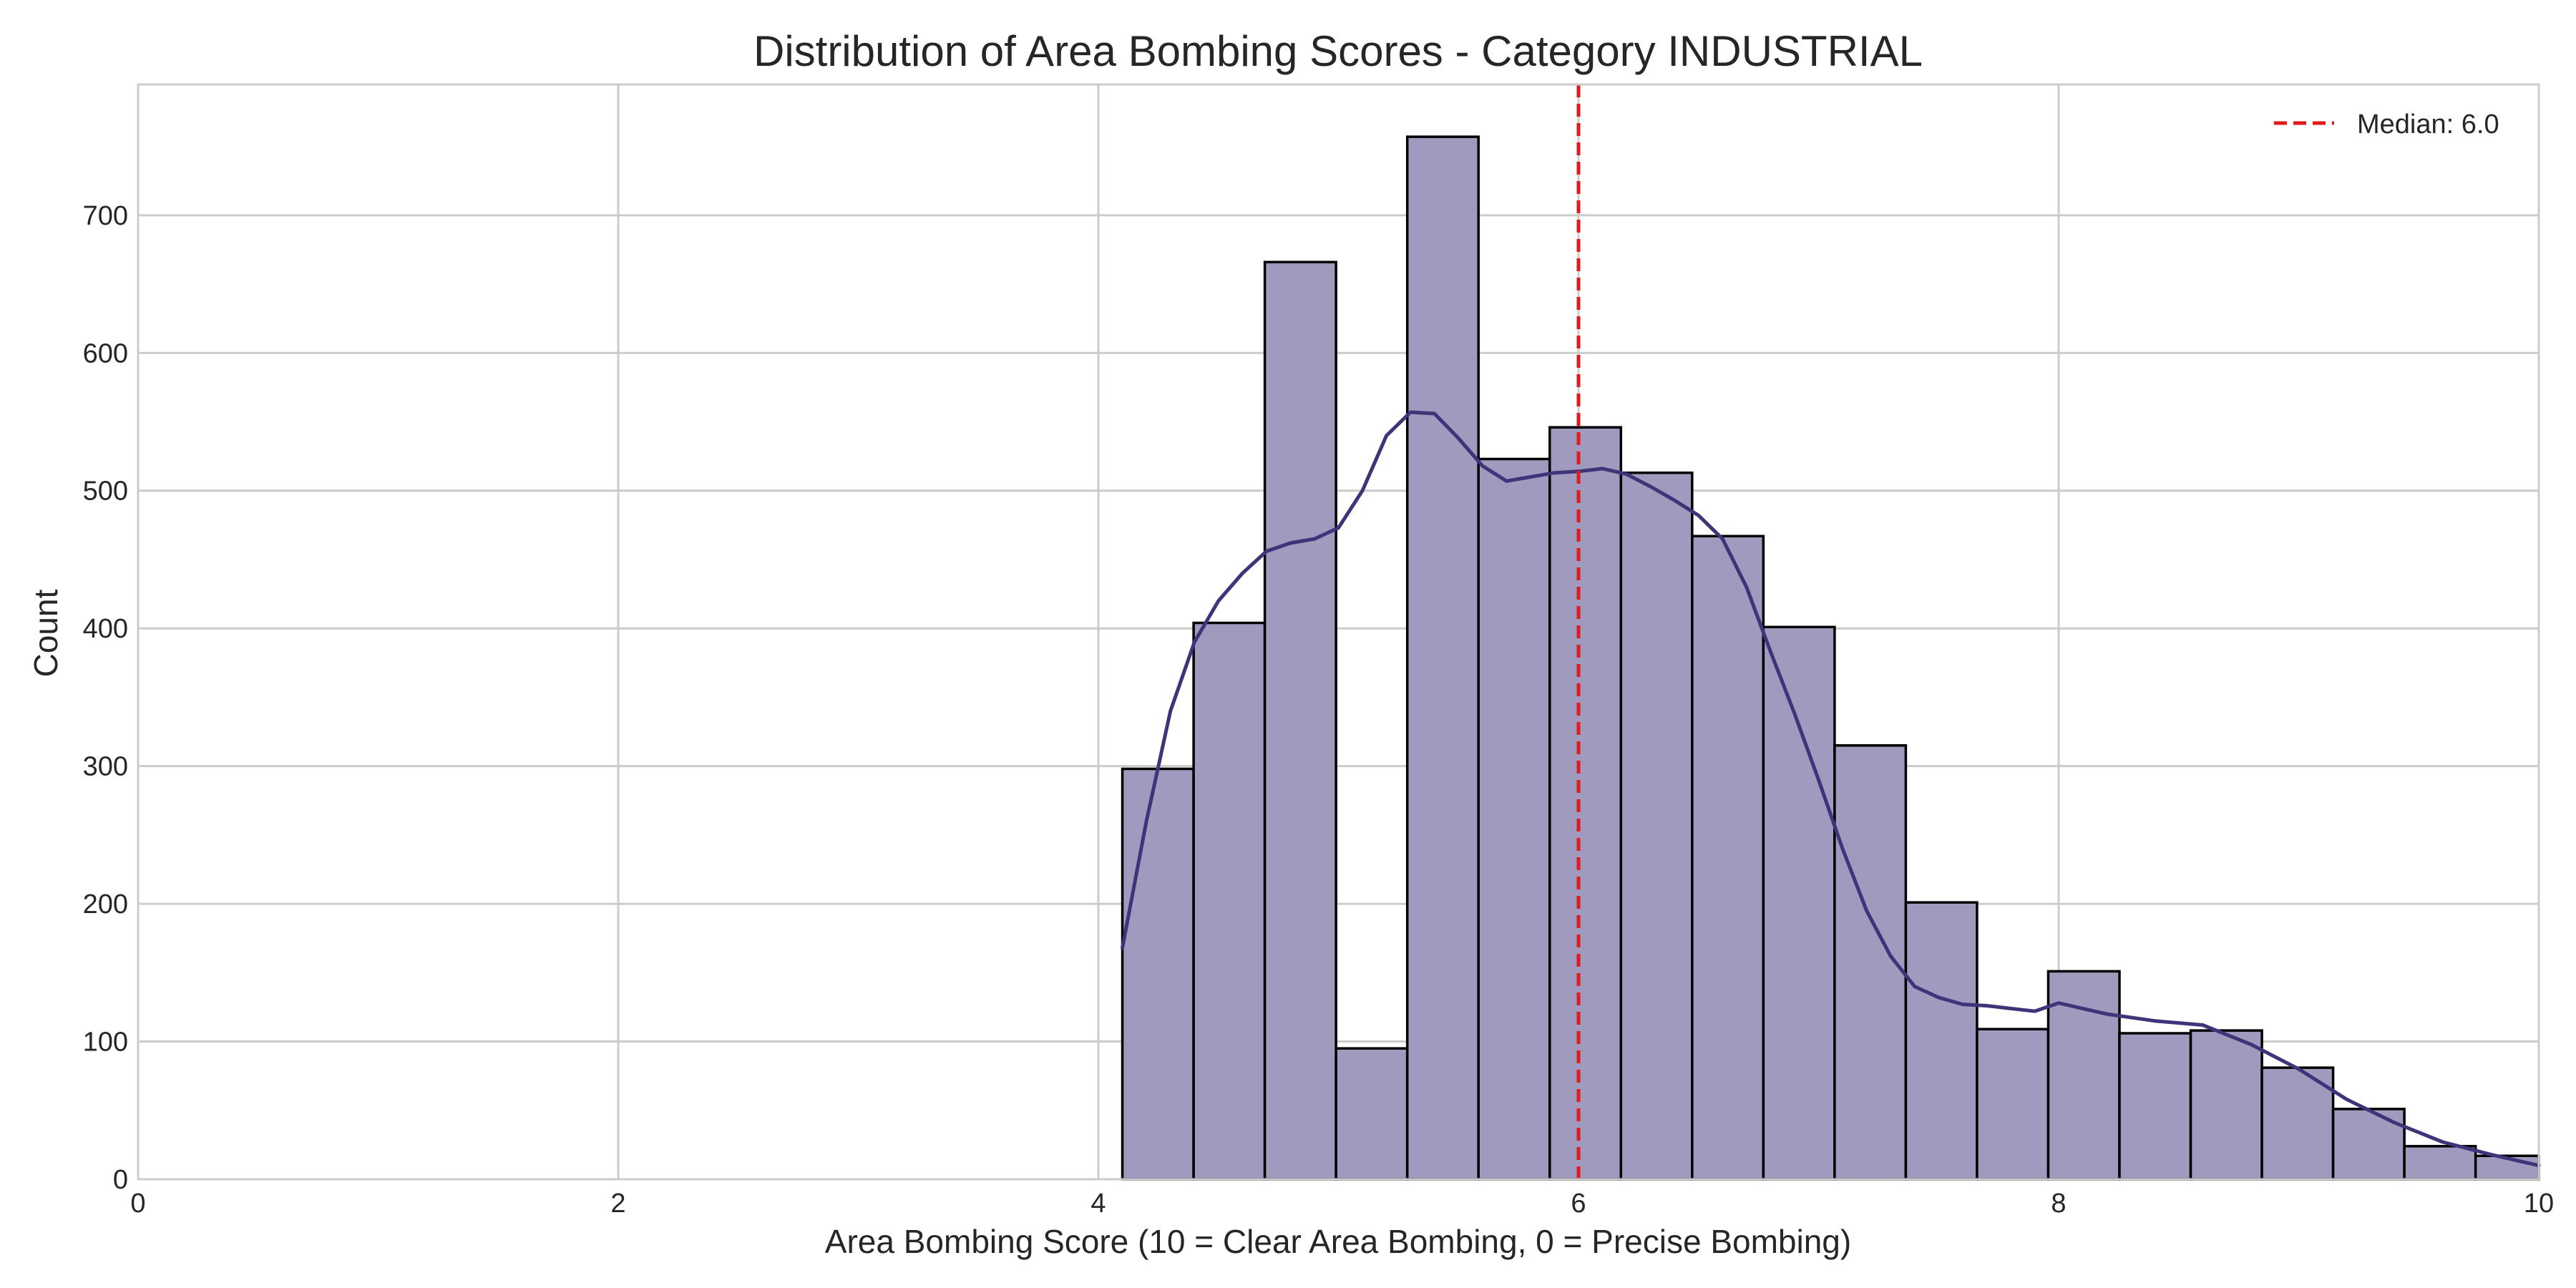 This screenshot has width=2576, height=1288. Describe the element at coordinates (2428, 124) in the screenshot. I see `legend-median-label: Median: 6.0` at that location.